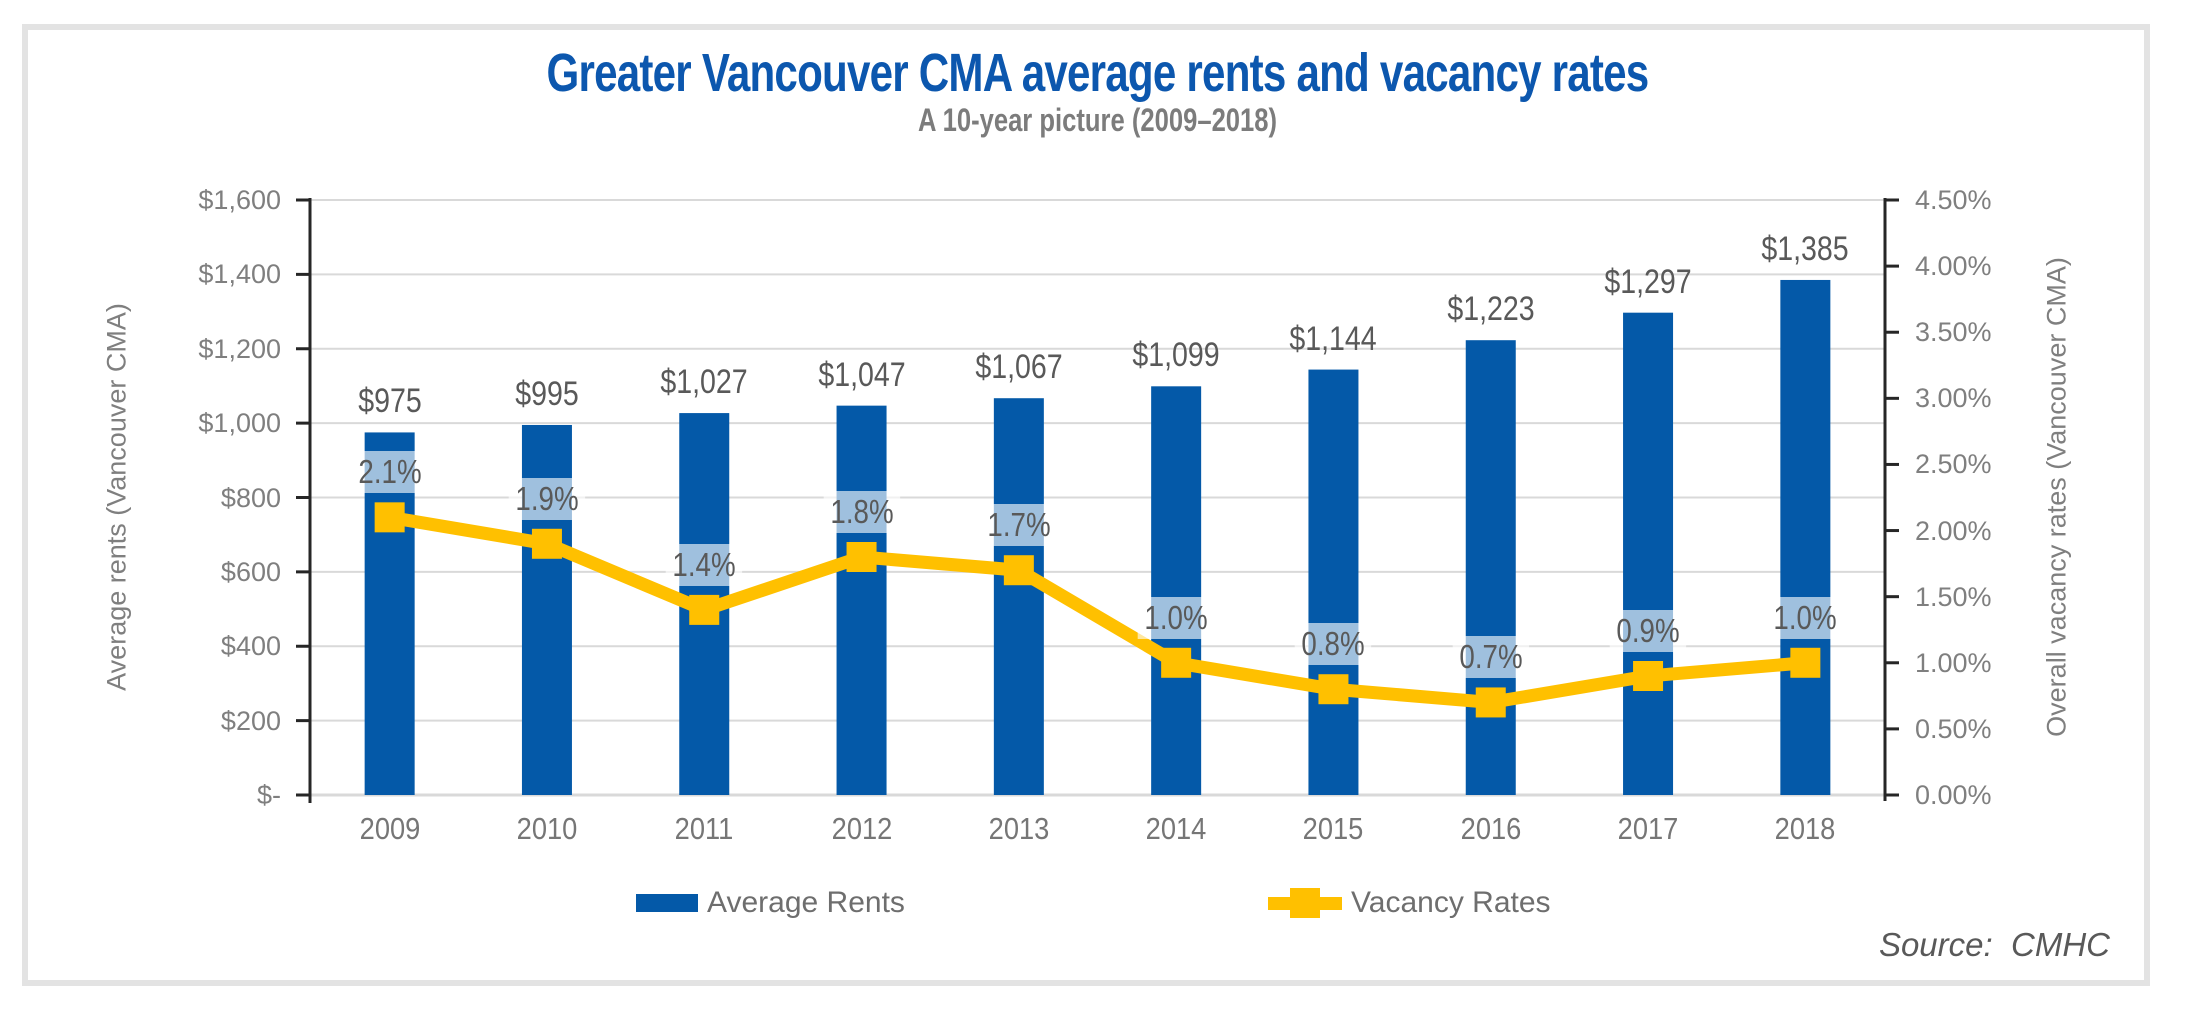  What do you see at coordinates (1490, 567) in the screenshot?
I see `bar-2016` at bounding box center [1490, 567].